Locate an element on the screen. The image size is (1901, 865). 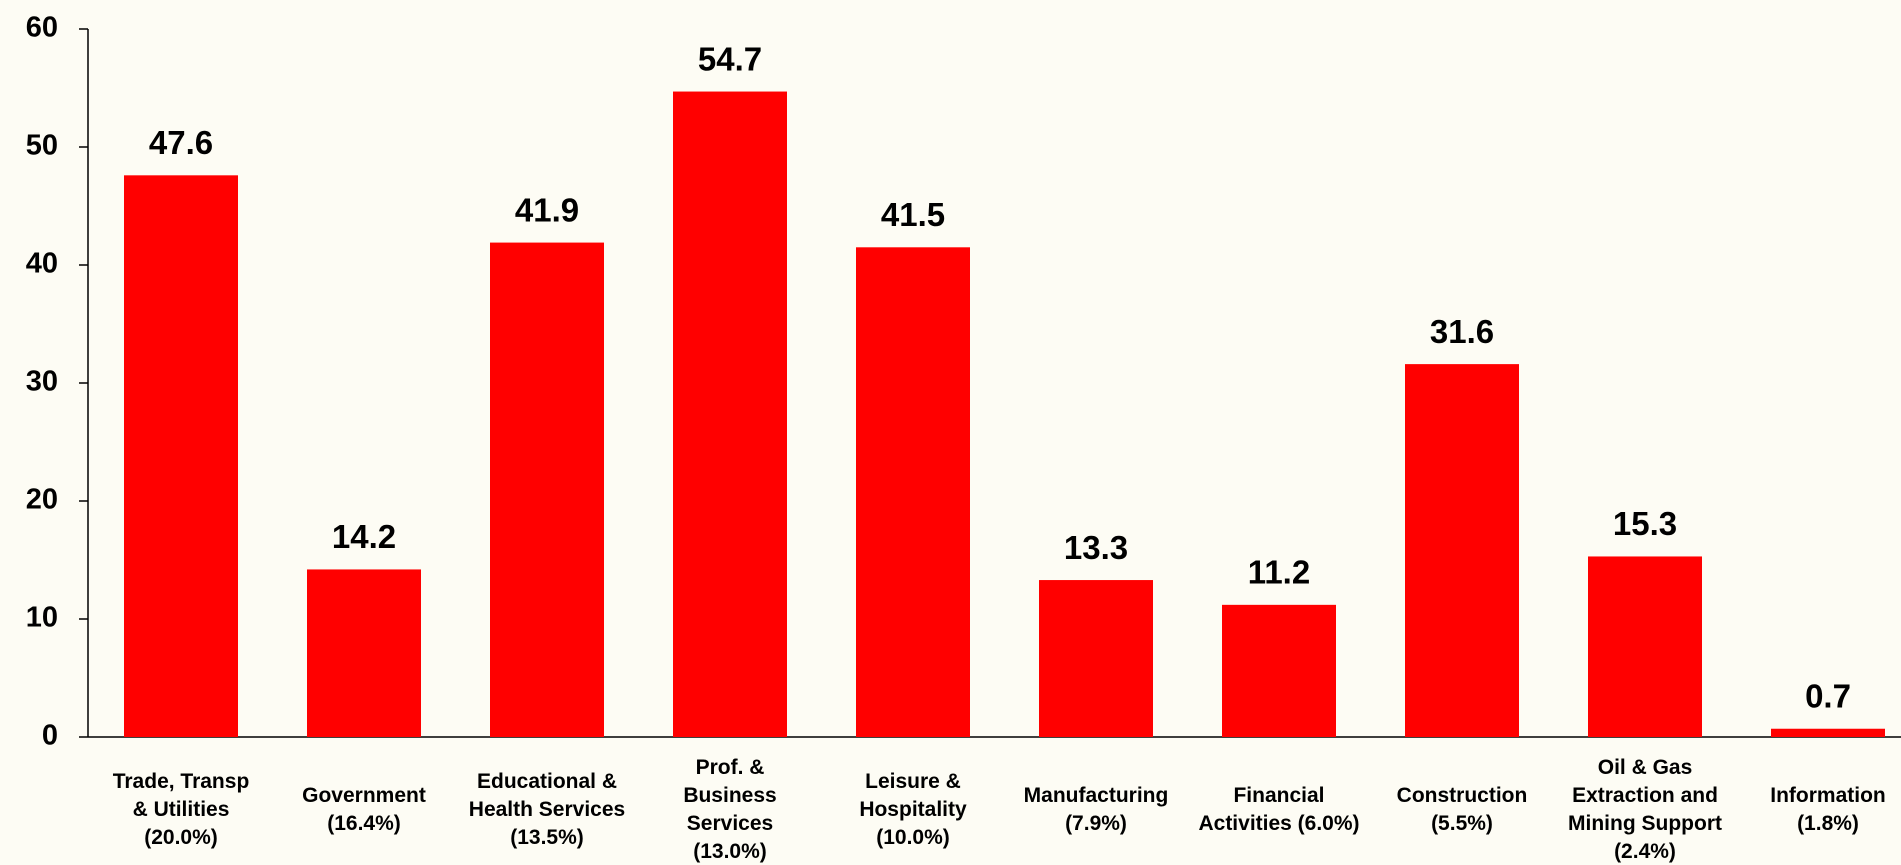
x-tick-label-line: Mining Support is located at coordinates (1645, 823).